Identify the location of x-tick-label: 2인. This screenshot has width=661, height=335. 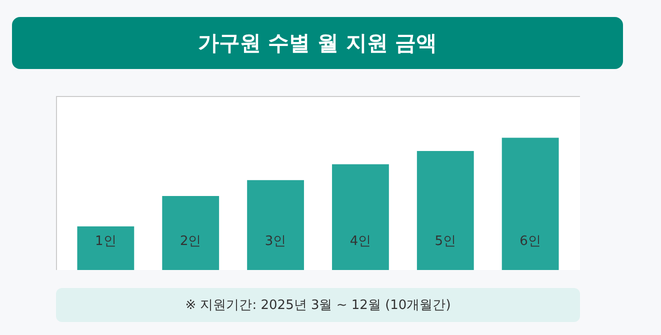
(191, 241).